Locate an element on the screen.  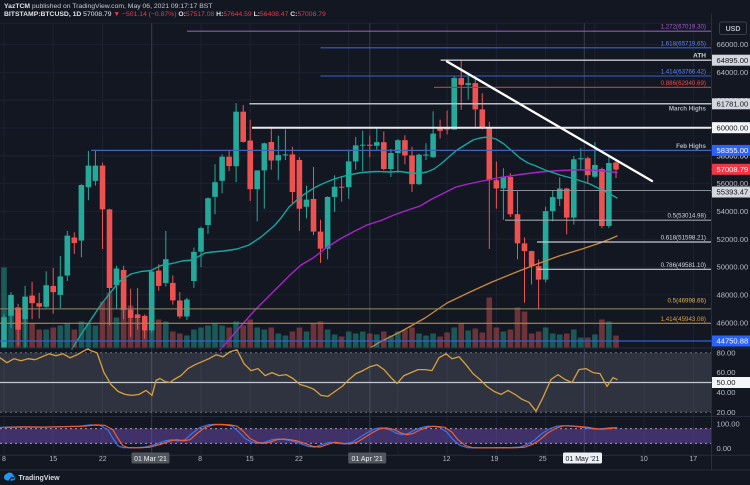
svg-text: 17 is located at coordinates (693, 459).